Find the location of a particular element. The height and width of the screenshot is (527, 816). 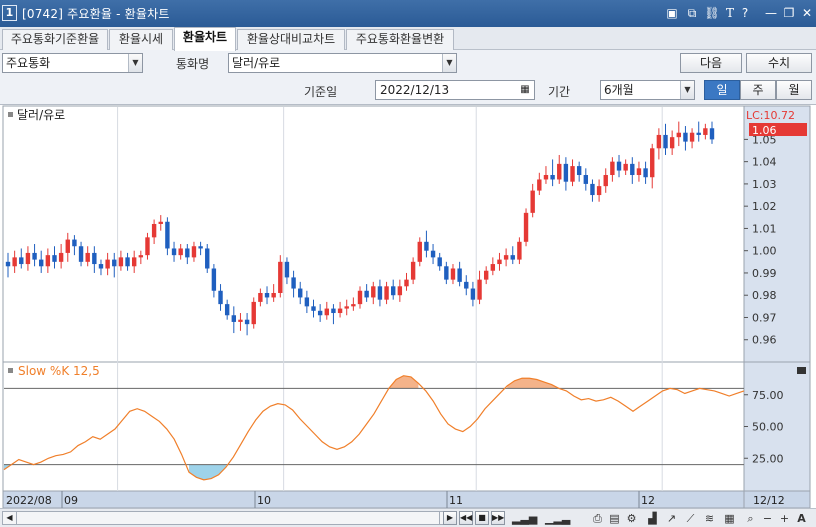

tab-major-currency-rate: 주요통화기준환율 is located at coordinates (55, 39).